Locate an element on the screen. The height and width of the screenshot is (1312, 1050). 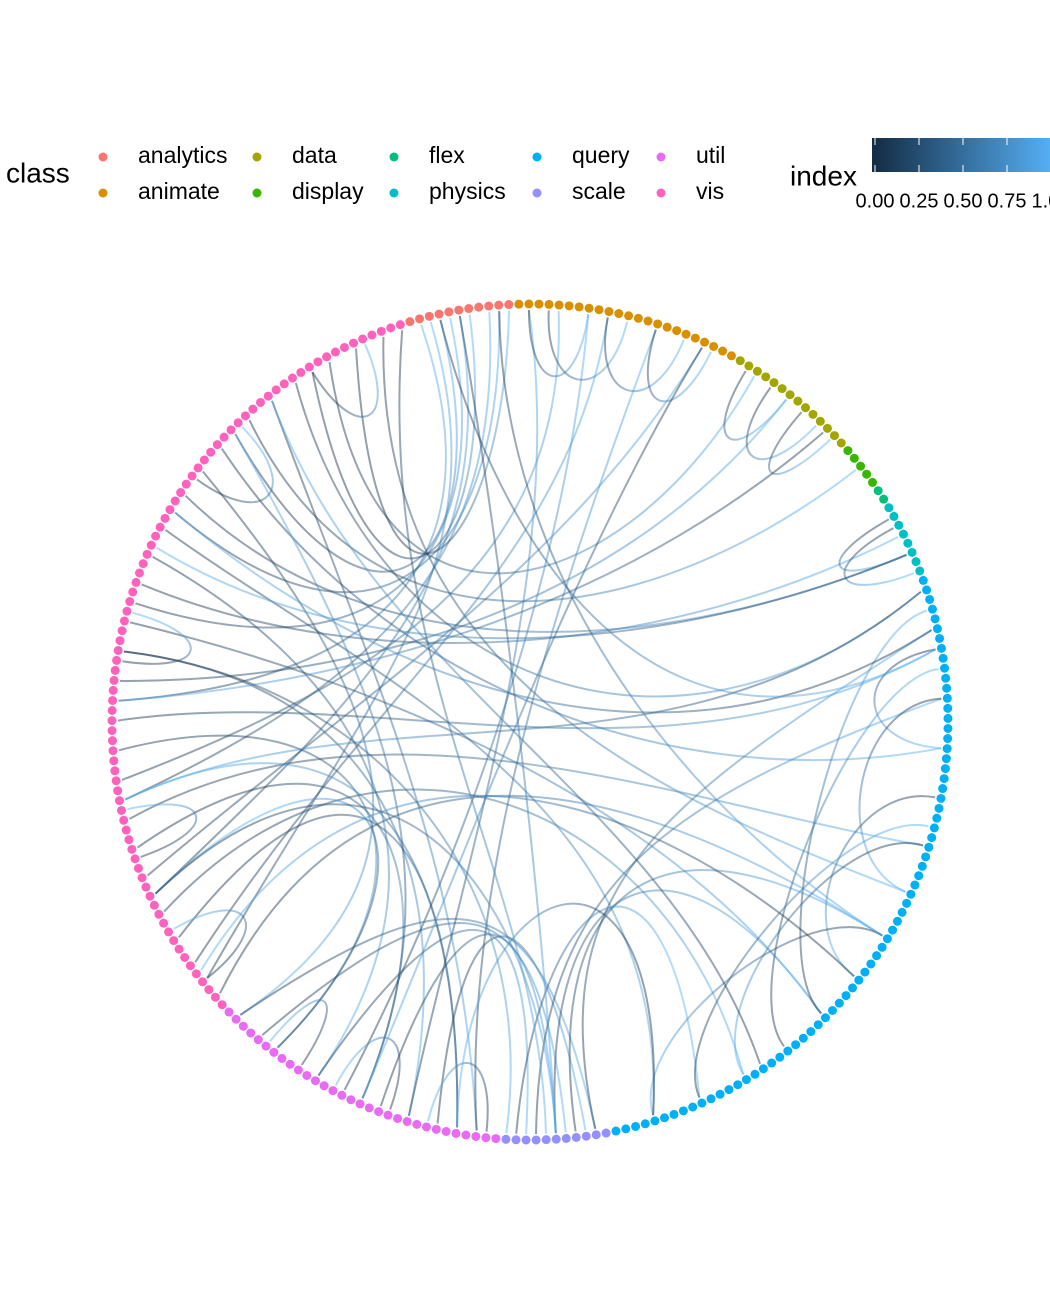
colorbar-tick-label: 0.00 is located at coordinates (875, 201).